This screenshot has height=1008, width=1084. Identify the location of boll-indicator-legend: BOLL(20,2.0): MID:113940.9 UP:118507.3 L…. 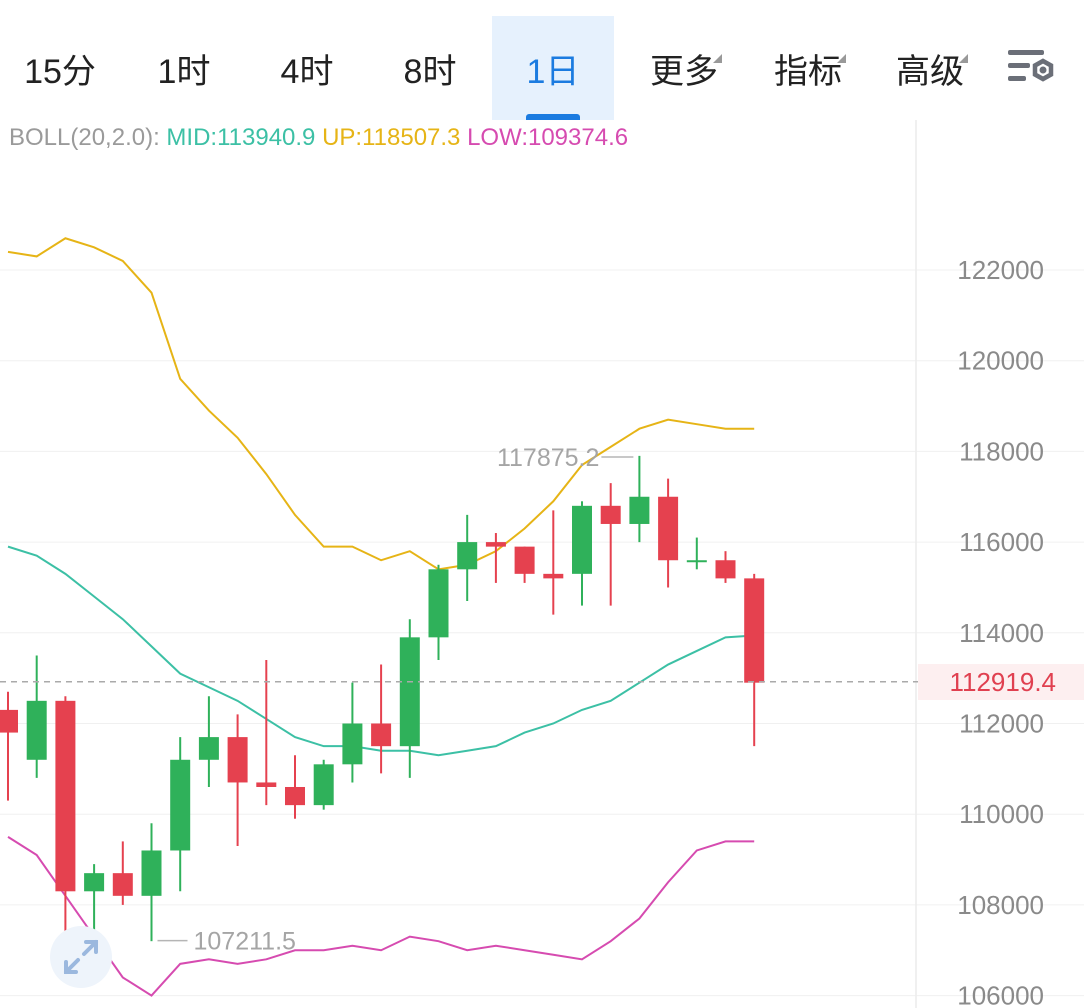
(318, 138).